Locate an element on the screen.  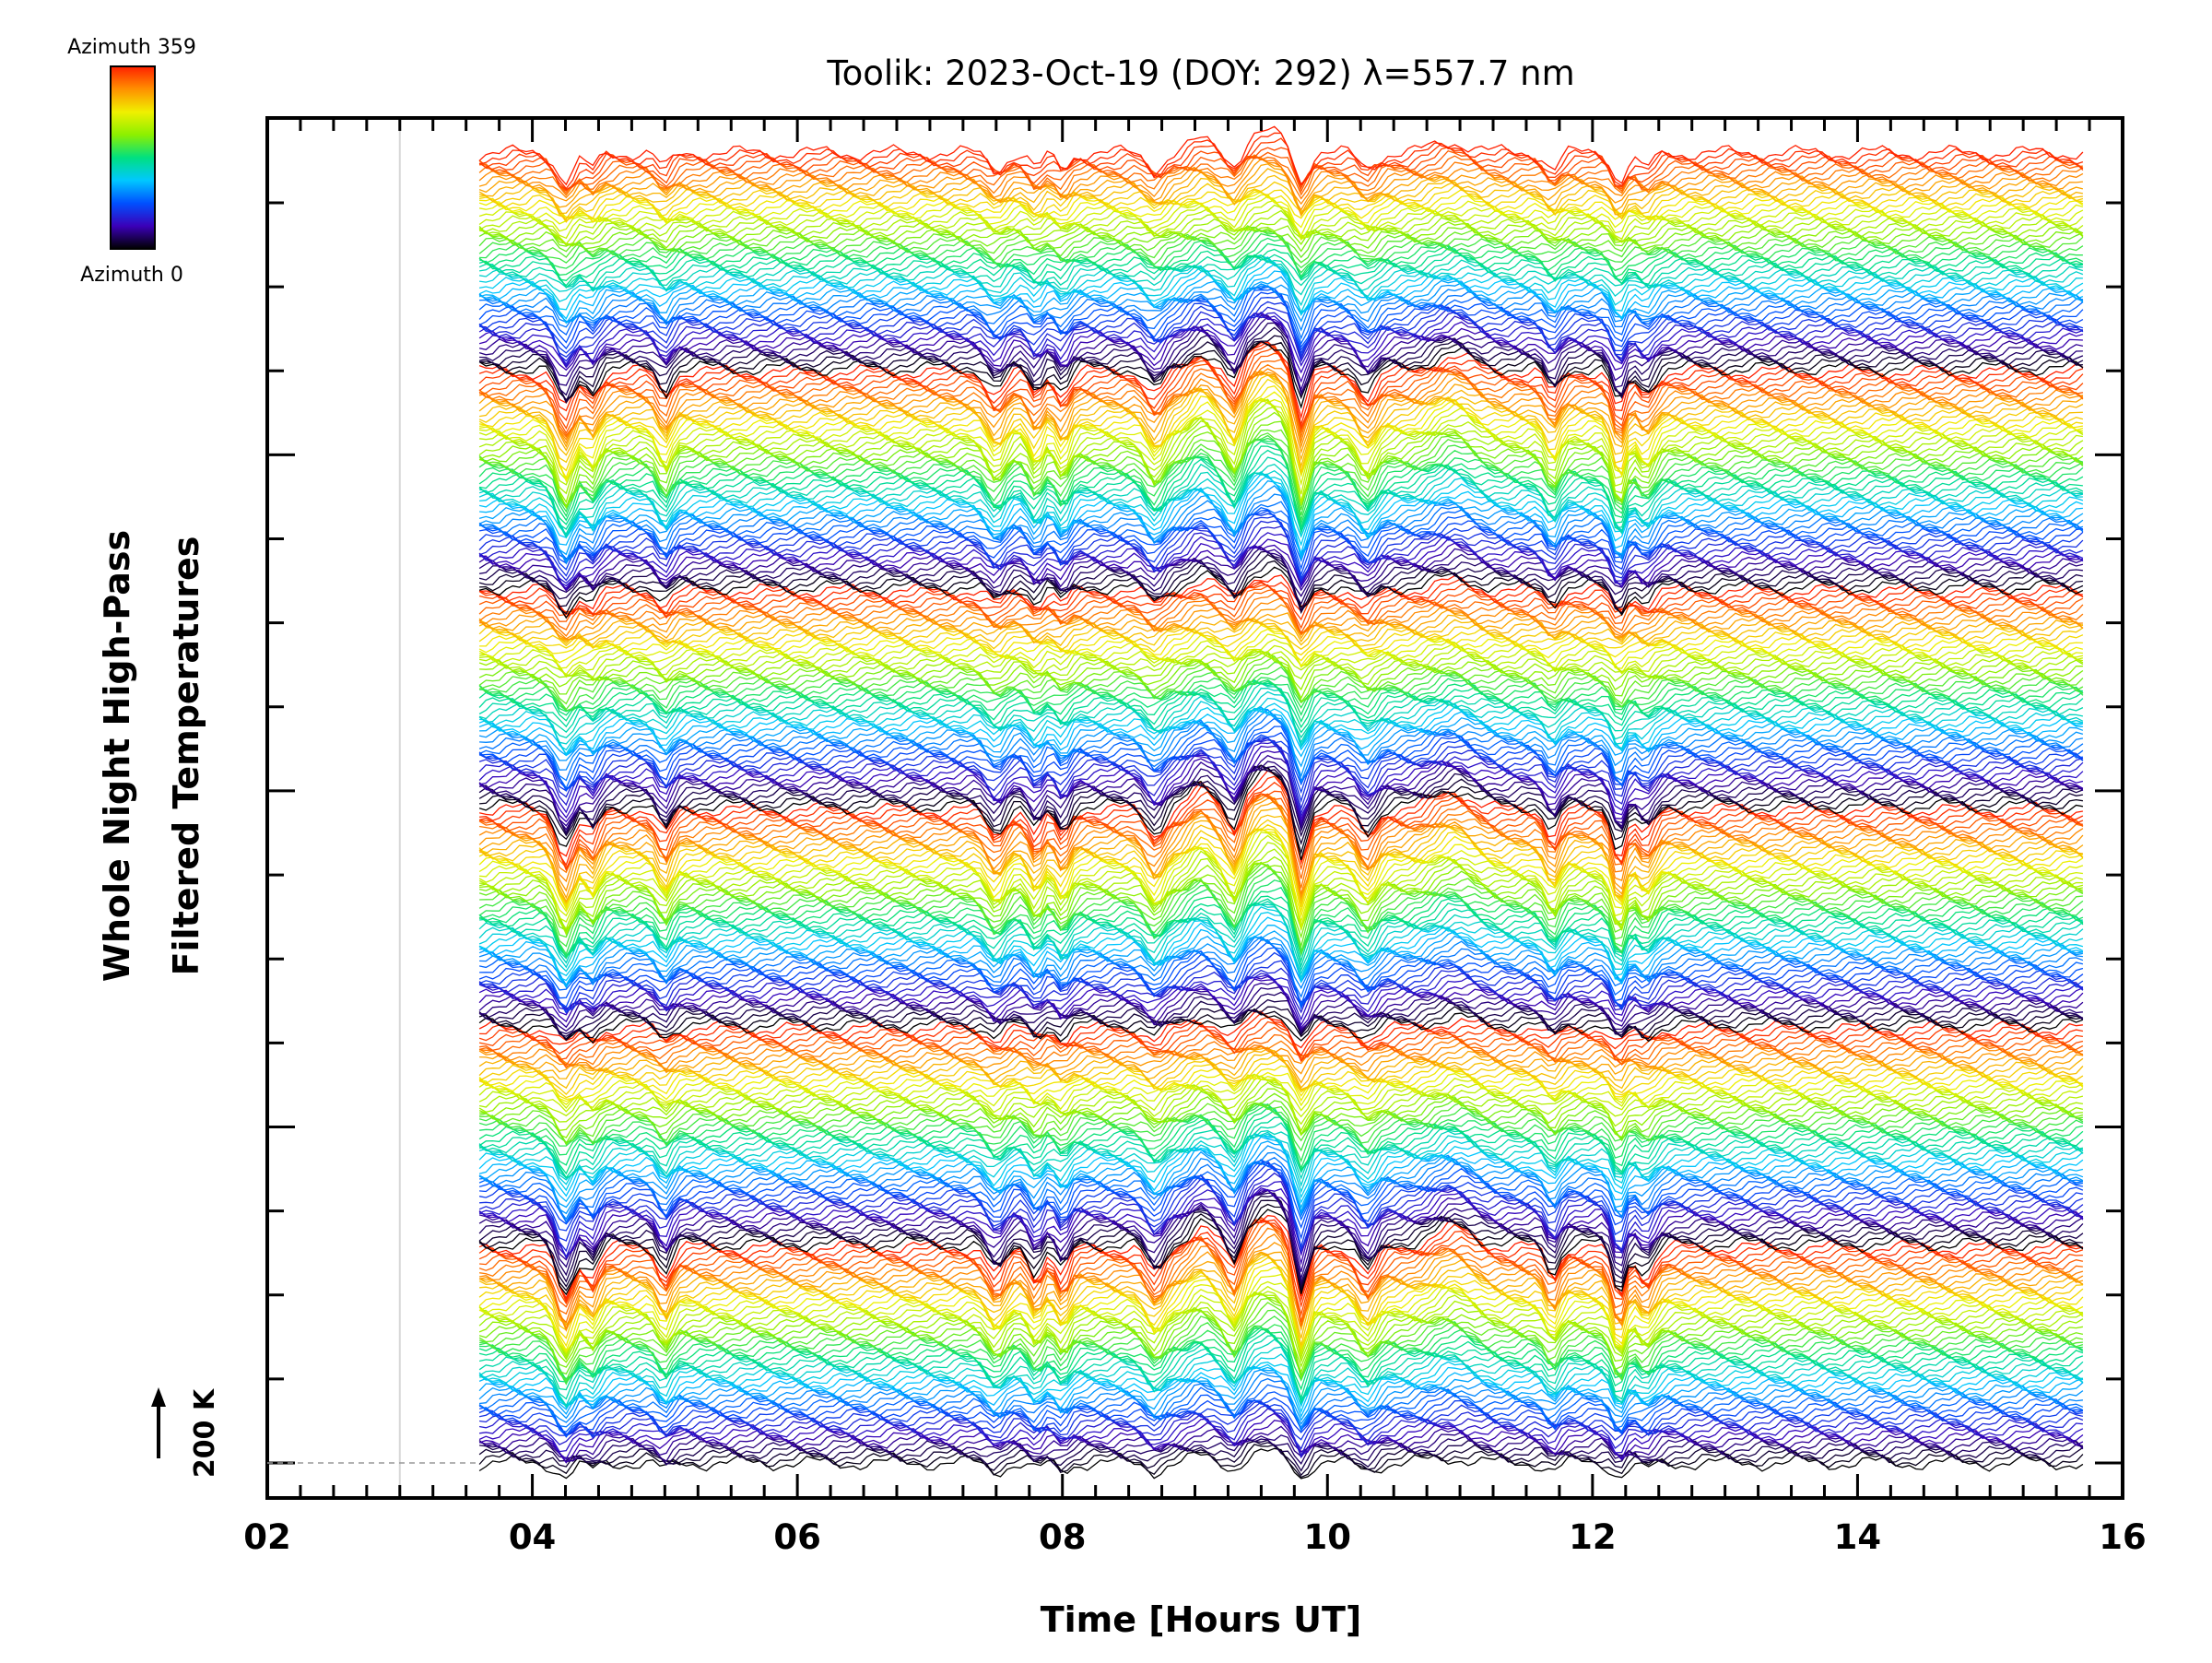
x-tick-label: 02 is located at coordinates (267, 1537).